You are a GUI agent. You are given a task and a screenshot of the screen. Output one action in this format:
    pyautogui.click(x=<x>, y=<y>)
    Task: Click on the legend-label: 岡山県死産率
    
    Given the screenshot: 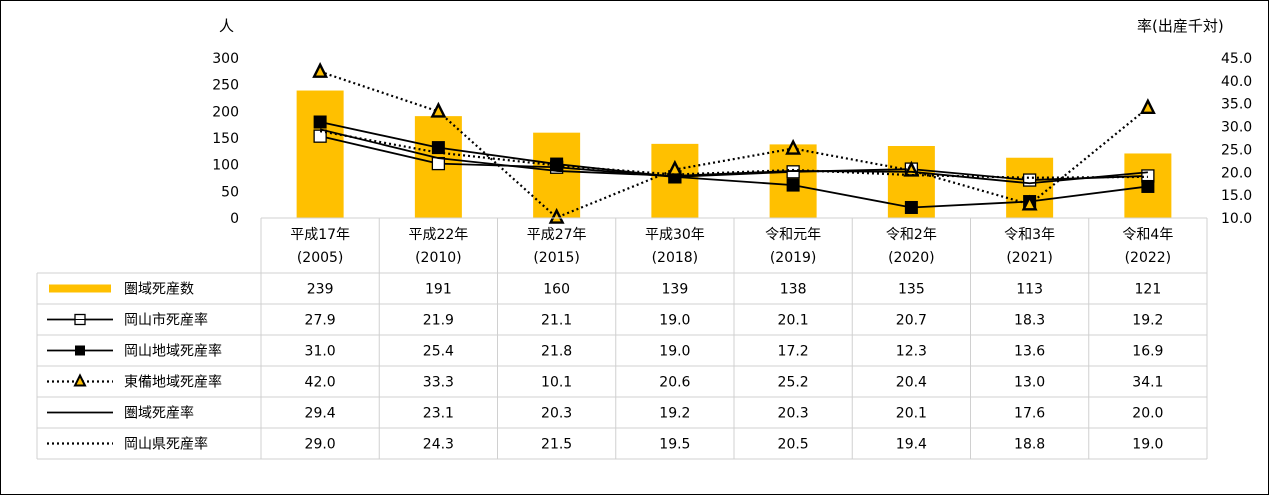 What is the action you would take?
    pyautogui.click(x=166, y=444)
    